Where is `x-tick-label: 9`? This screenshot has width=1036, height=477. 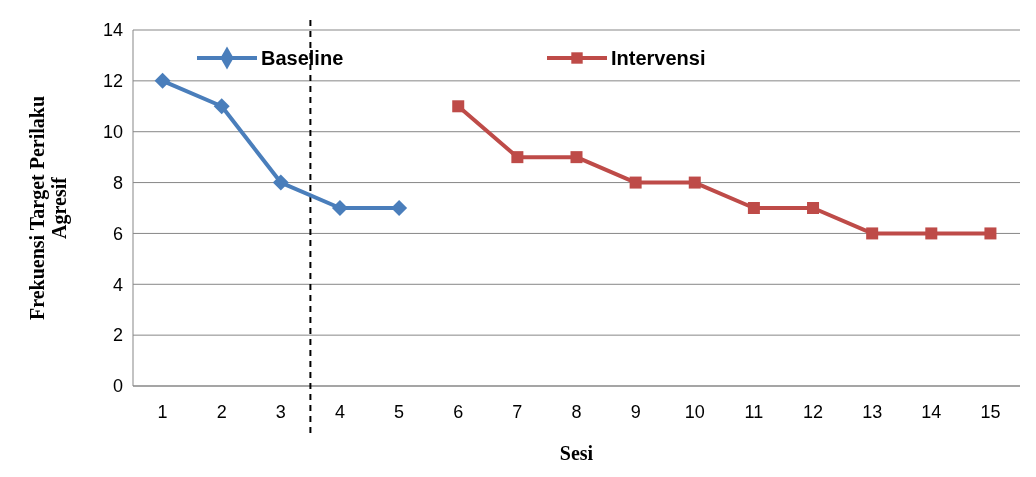
x-tick-label: 9 is located at coordinates (635, 412).